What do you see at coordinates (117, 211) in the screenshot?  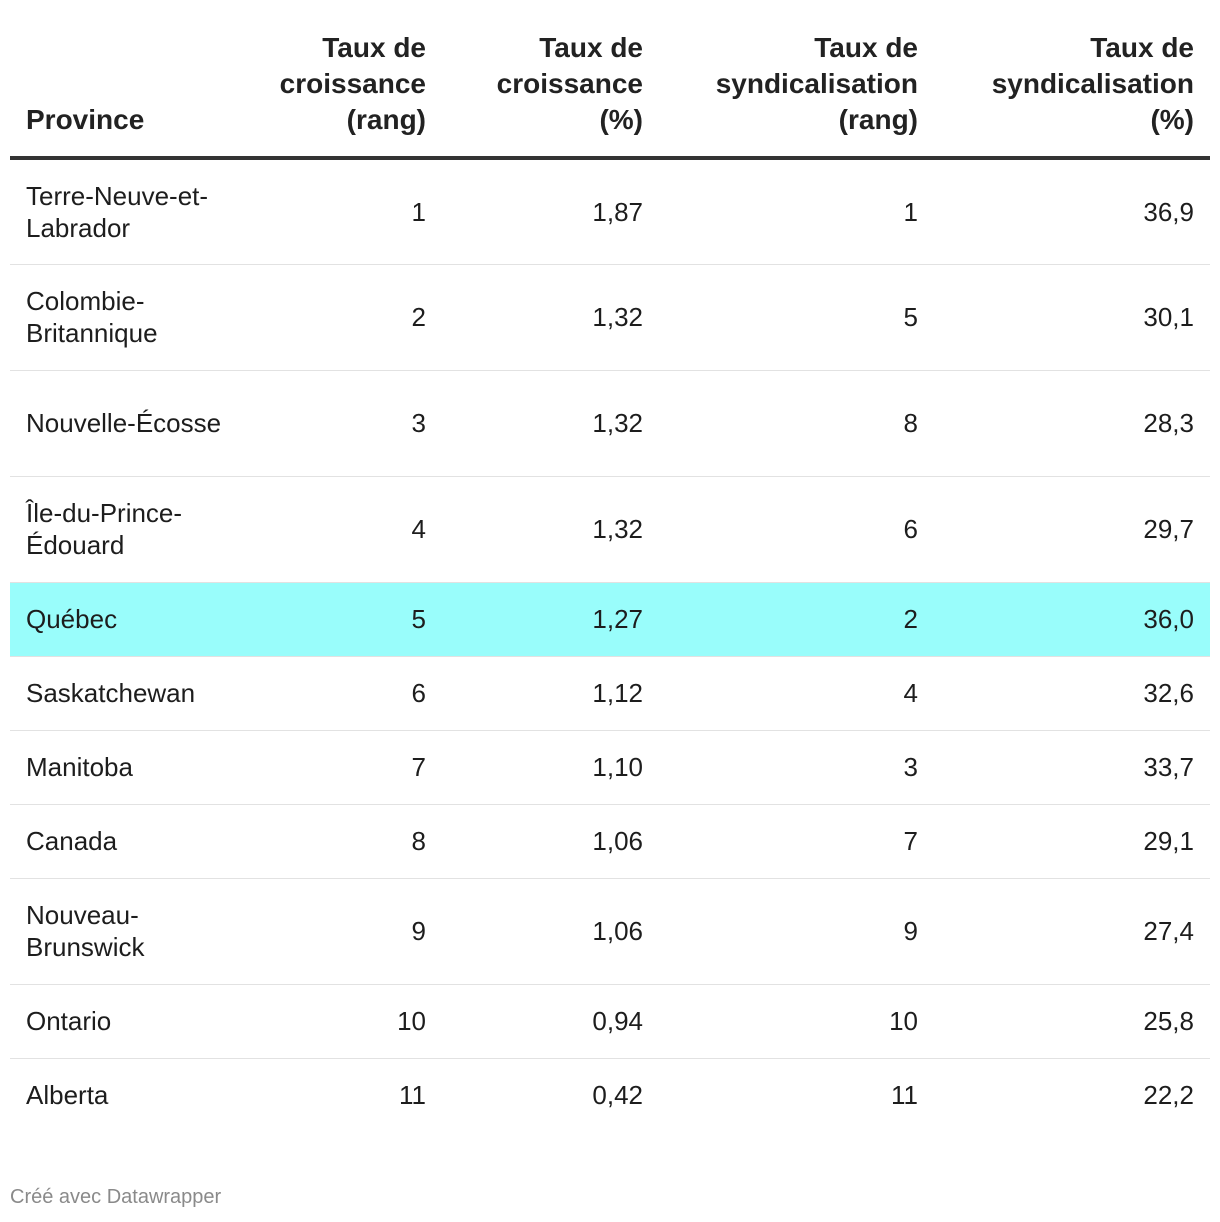 I see `province-name: Terre-Neuve-et-Labrador` at bounding box center [117, 211].